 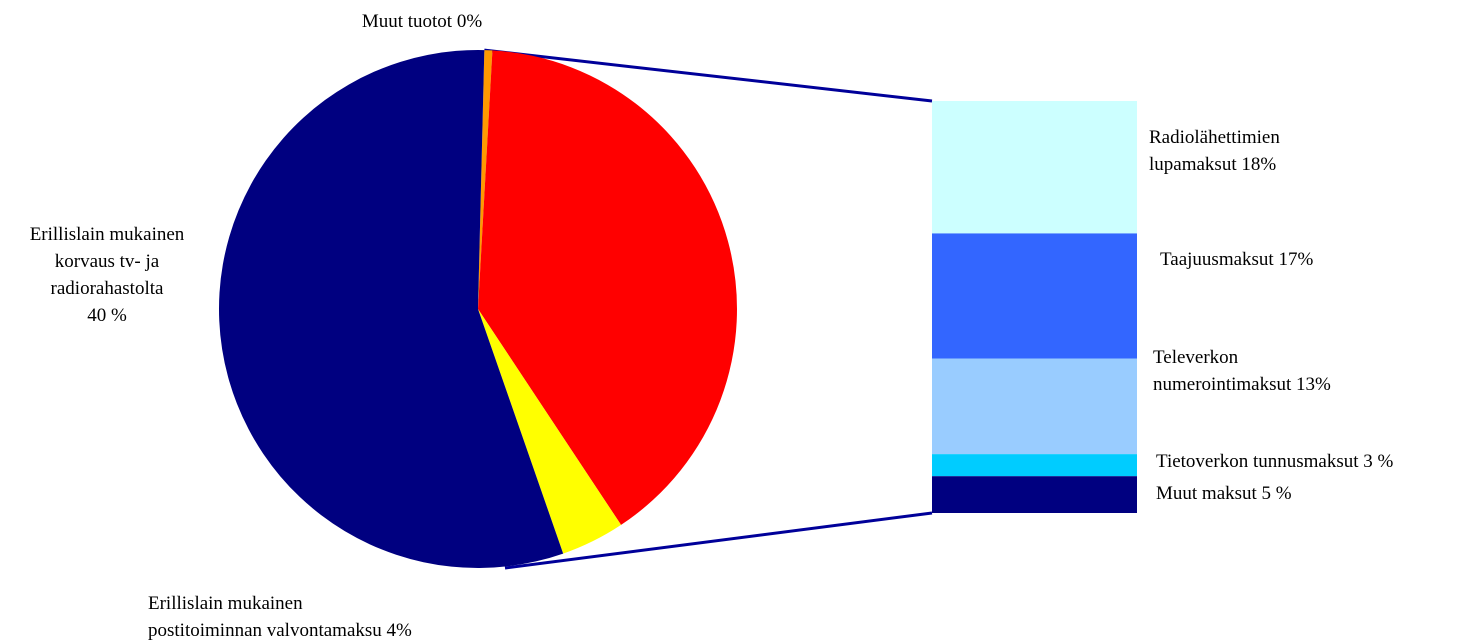 I want to click on connector-line-bottom, so click(x=718, y=540).